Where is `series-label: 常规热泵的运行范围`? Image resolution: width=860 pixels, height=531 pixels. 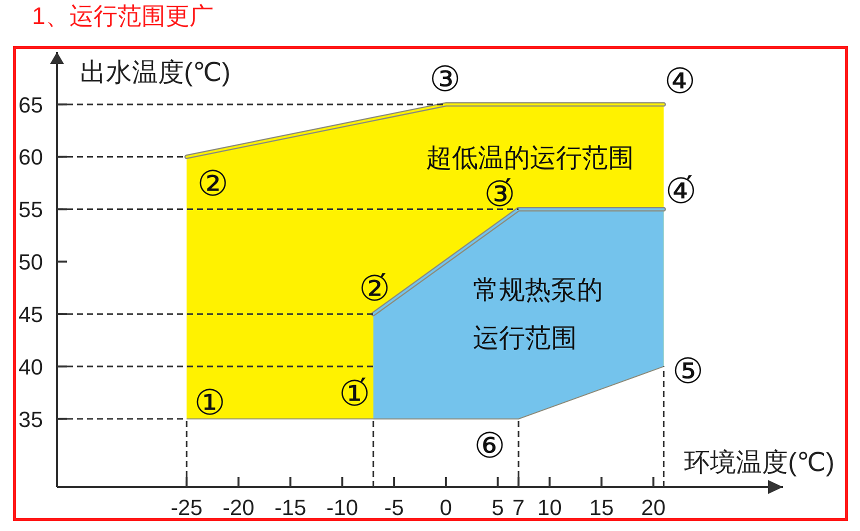
series-label: 常规热泵的运行范围 is located at coordinates (538, 314).